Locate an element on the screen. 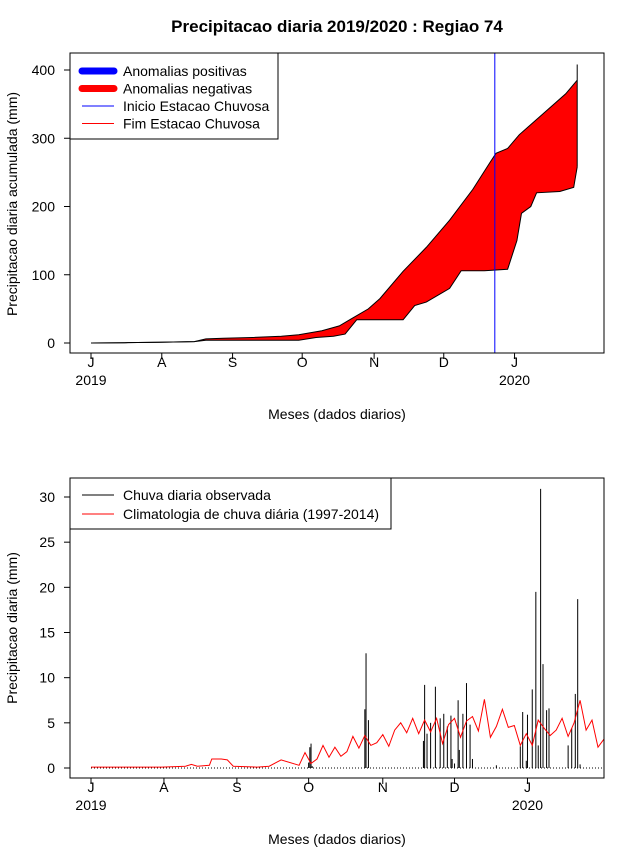  y-axis: 0 100 200 300 400 is located at coordinates (51, 206).